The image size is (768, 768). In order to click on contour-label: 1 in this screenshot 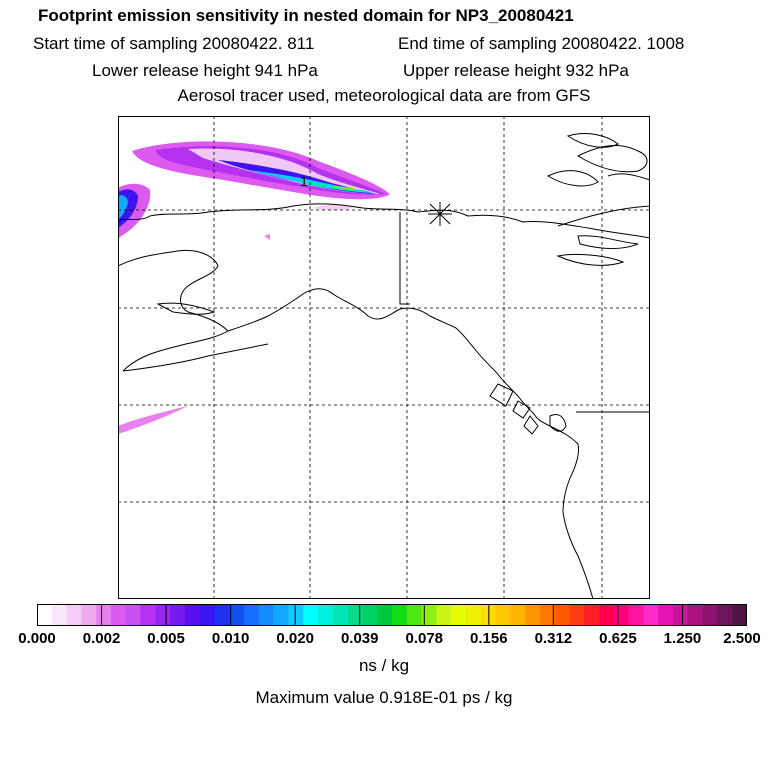, I will do `click(304, 181)`.